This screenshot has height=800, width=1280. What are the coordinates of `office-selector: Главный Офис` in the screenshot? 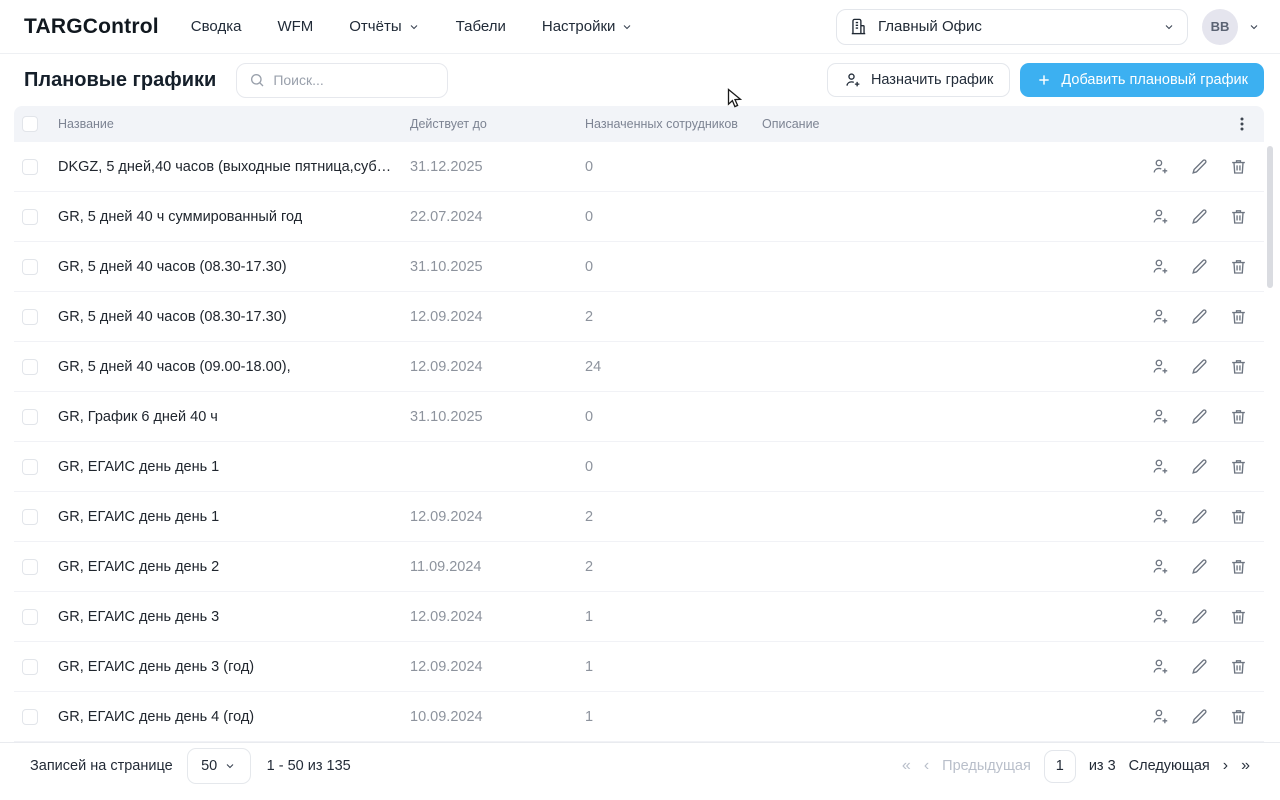 It's located at (1012, 26).